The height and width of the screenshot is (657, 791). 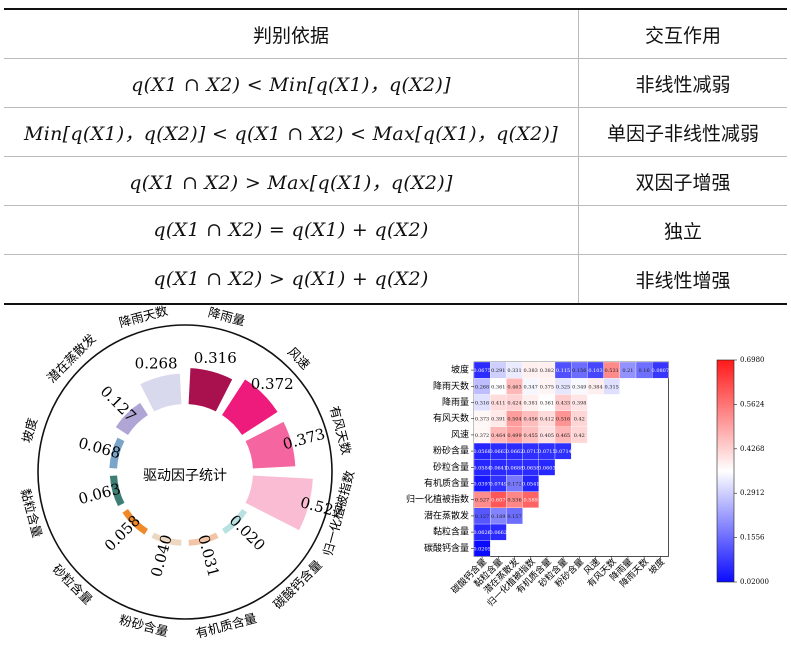 What do you see at coordinates (460, 434) in the screenshot?
I see `heatmap-row-label: 风速` at bounding box center [460, 434].